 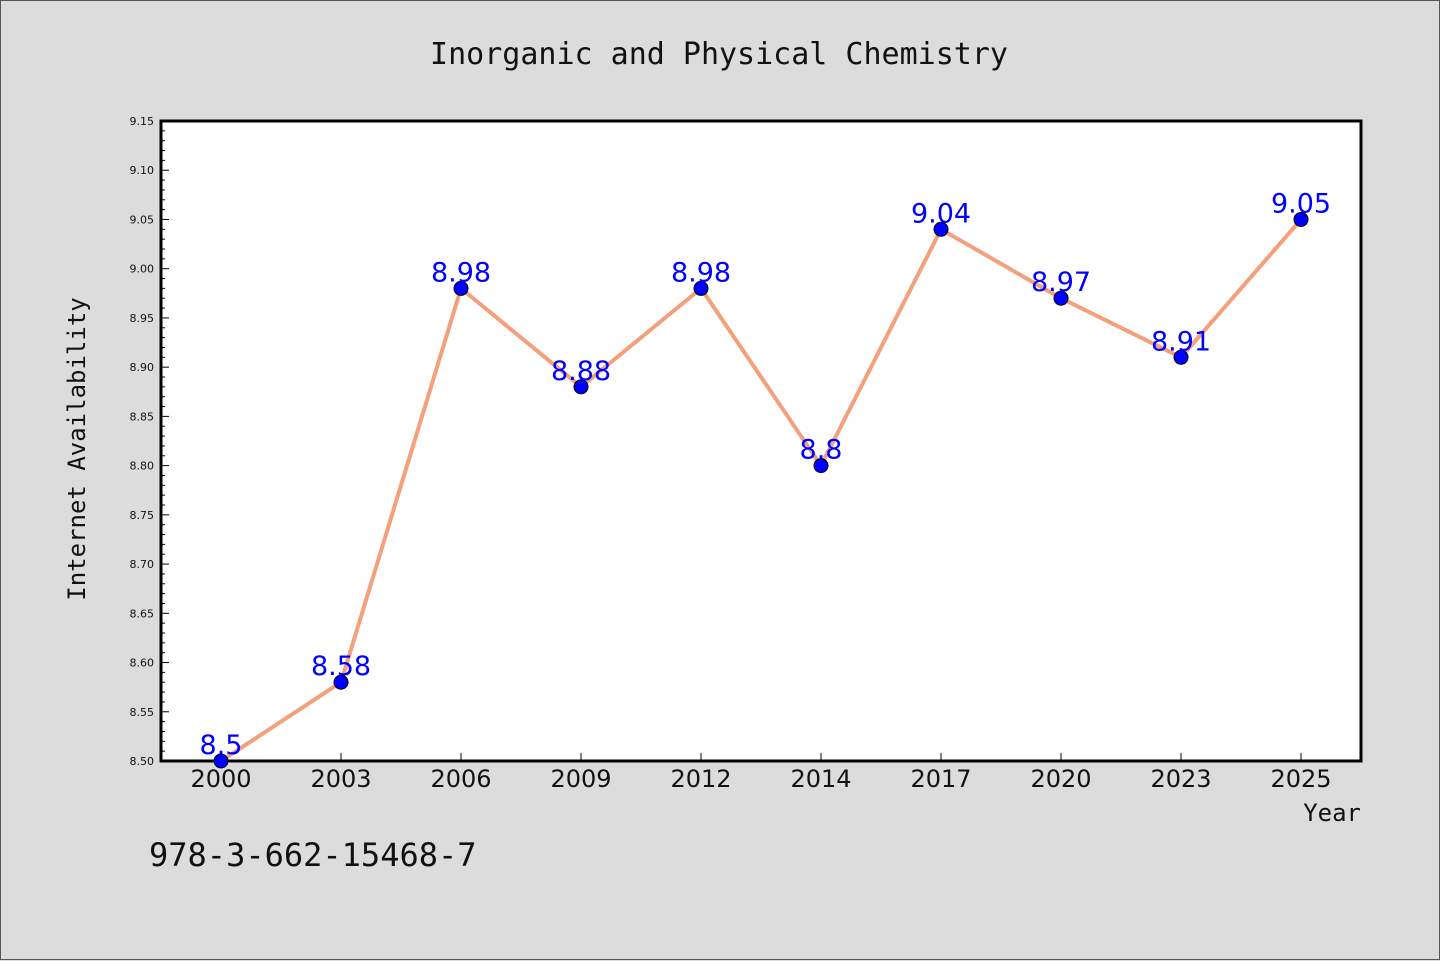 What do you see at coordinates (142, 170) in the screenshot?
I see `y-tick-label: 9.10` at bounding box center [142, 170].